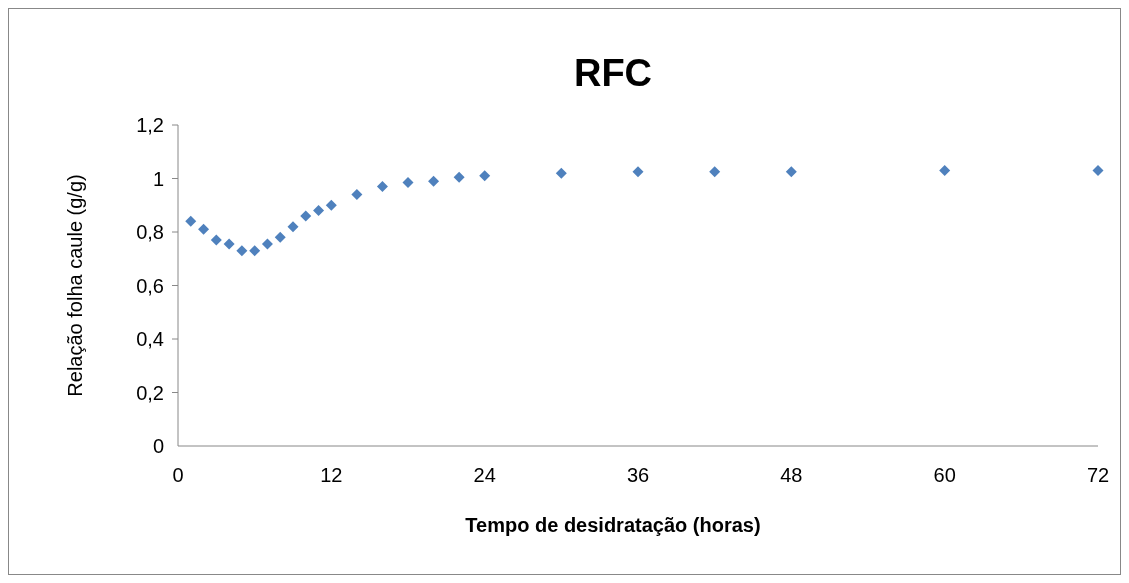  I want to click on x-tick-label: 48, so click(791, 475).